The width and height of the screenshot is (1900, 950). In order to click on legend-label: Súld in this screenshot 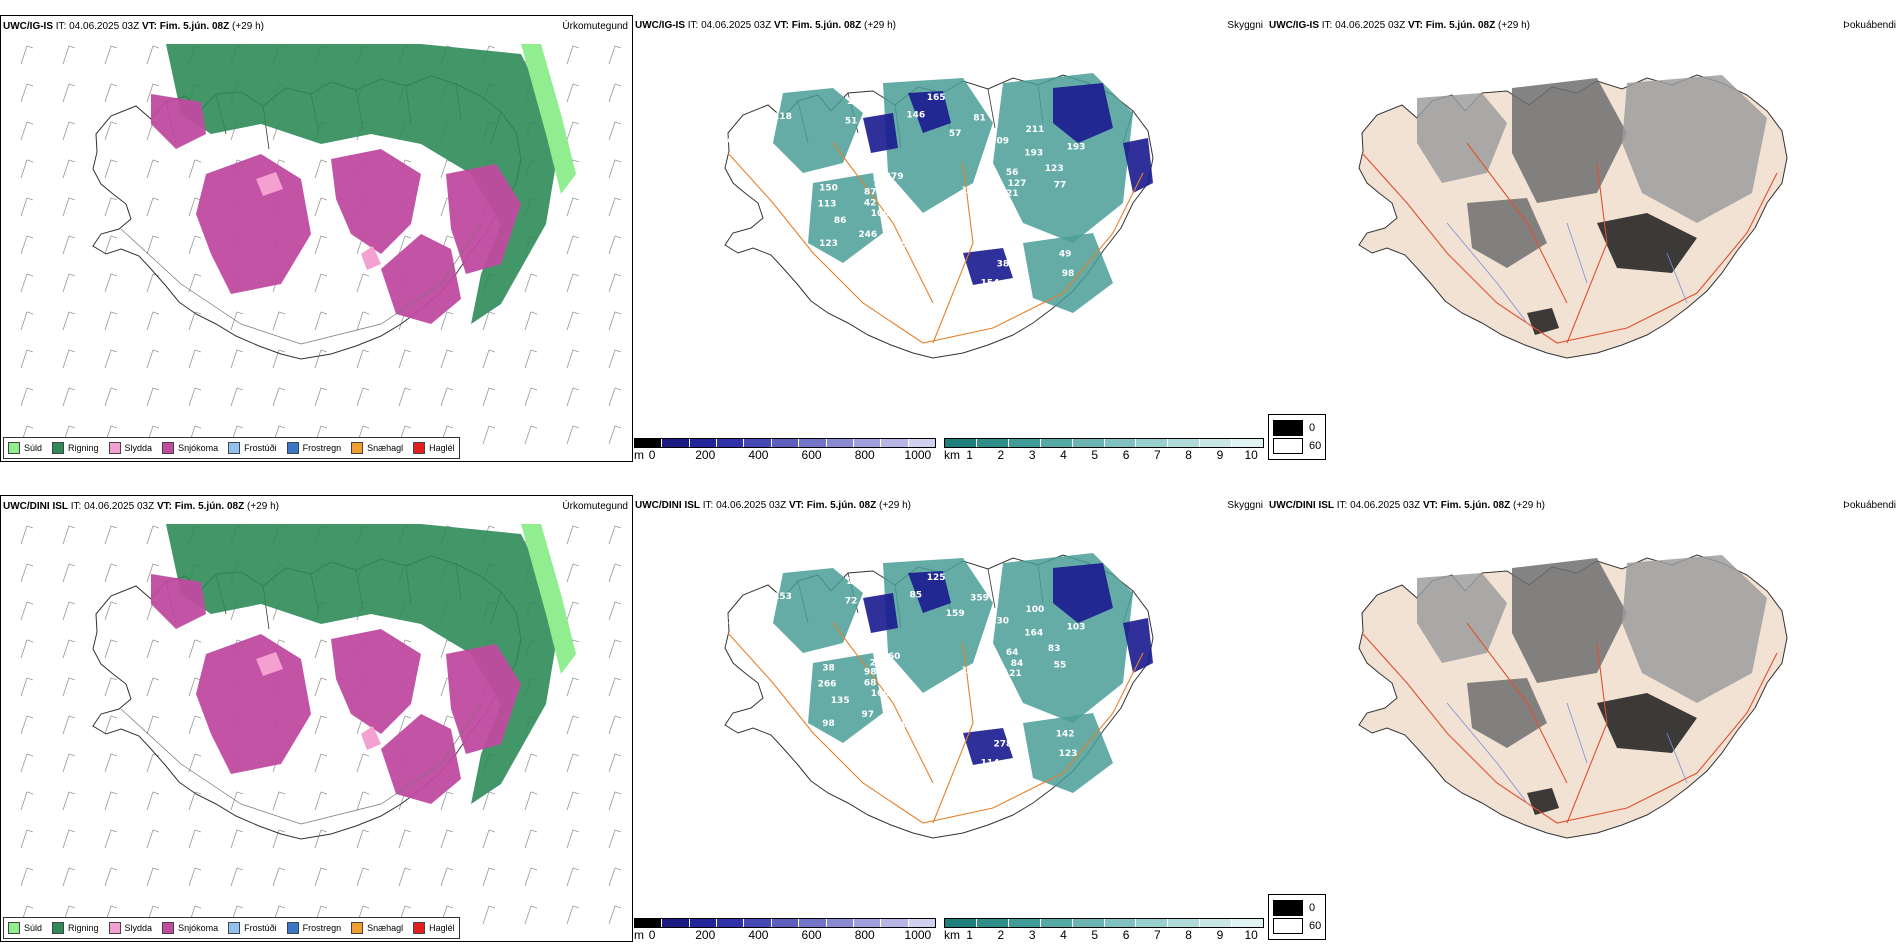, I will do `click(33, 928)`.